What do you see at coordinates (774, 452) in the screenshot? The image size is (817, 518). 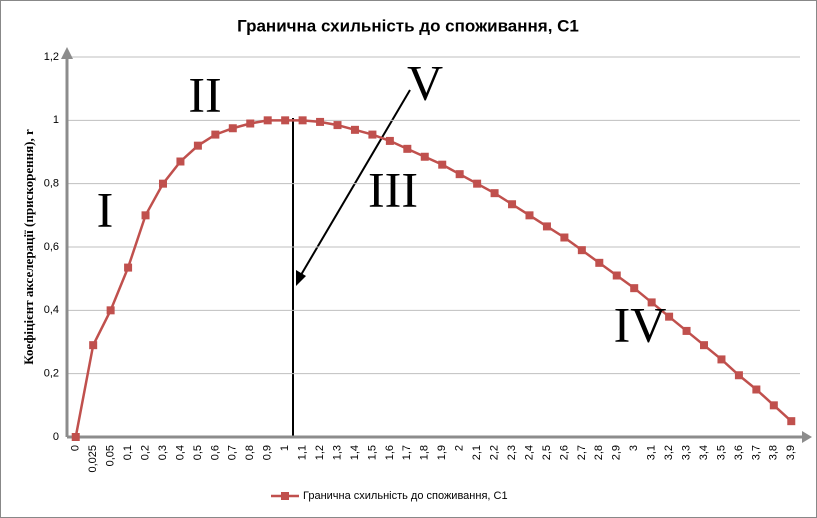 I see `x-tick-label: 3,8` at bounding box center [774, 452].